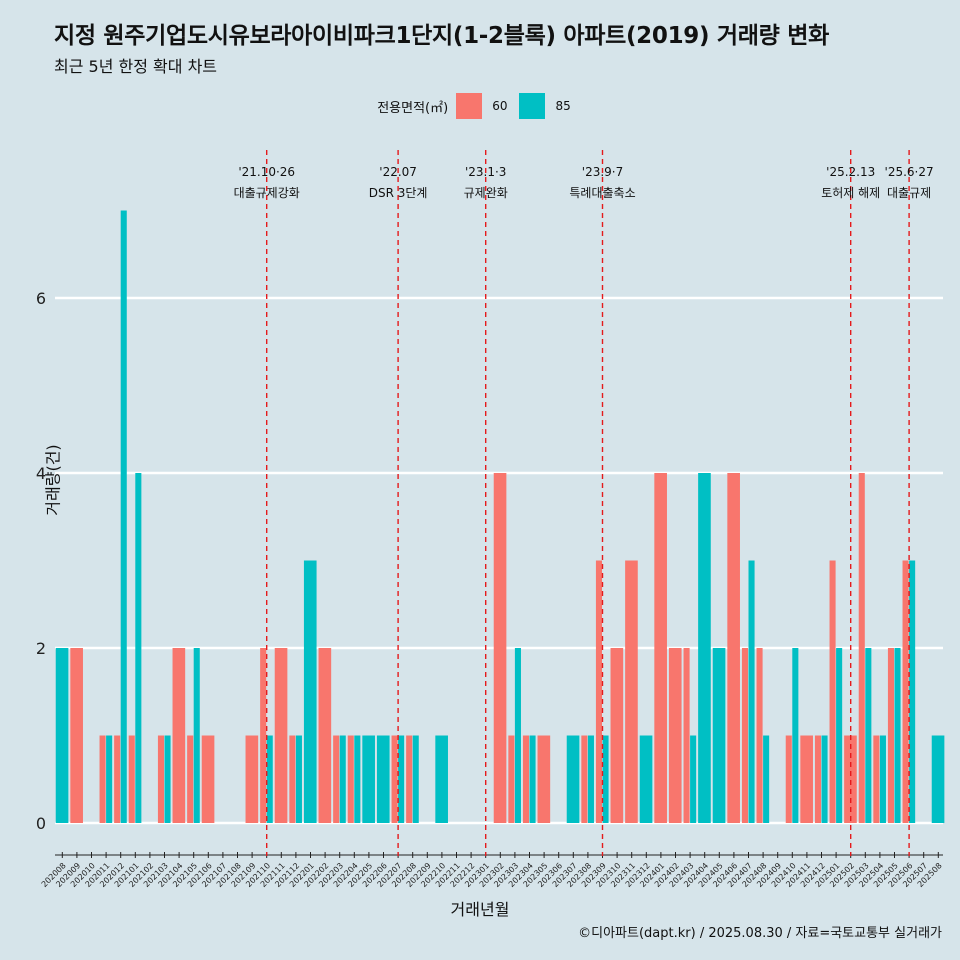  What do you see at coordinates (53, 480) in the screenshot?
I see `y-axis-title: 거래량(건)` at bounding box center [53, 480].